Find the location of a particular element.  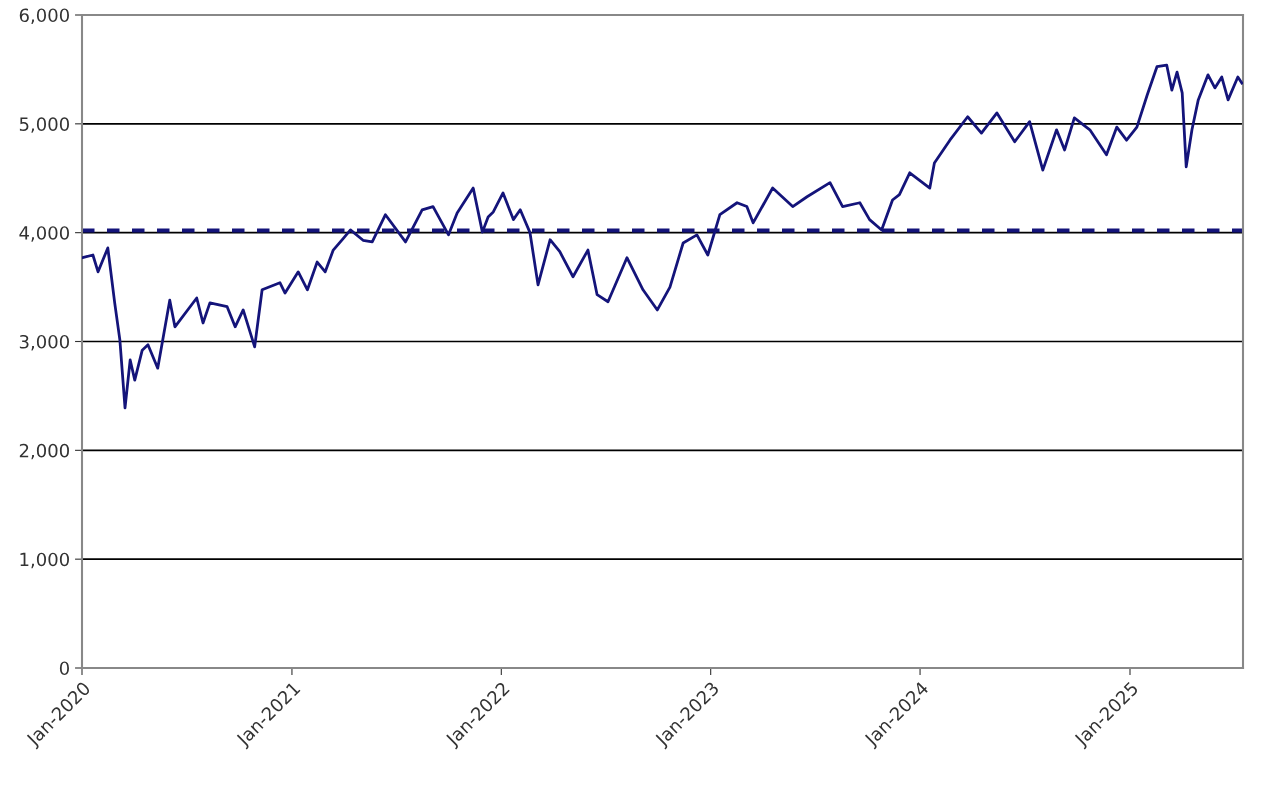

y-tick-label: 1,000 is located at coordinates (44, 560).